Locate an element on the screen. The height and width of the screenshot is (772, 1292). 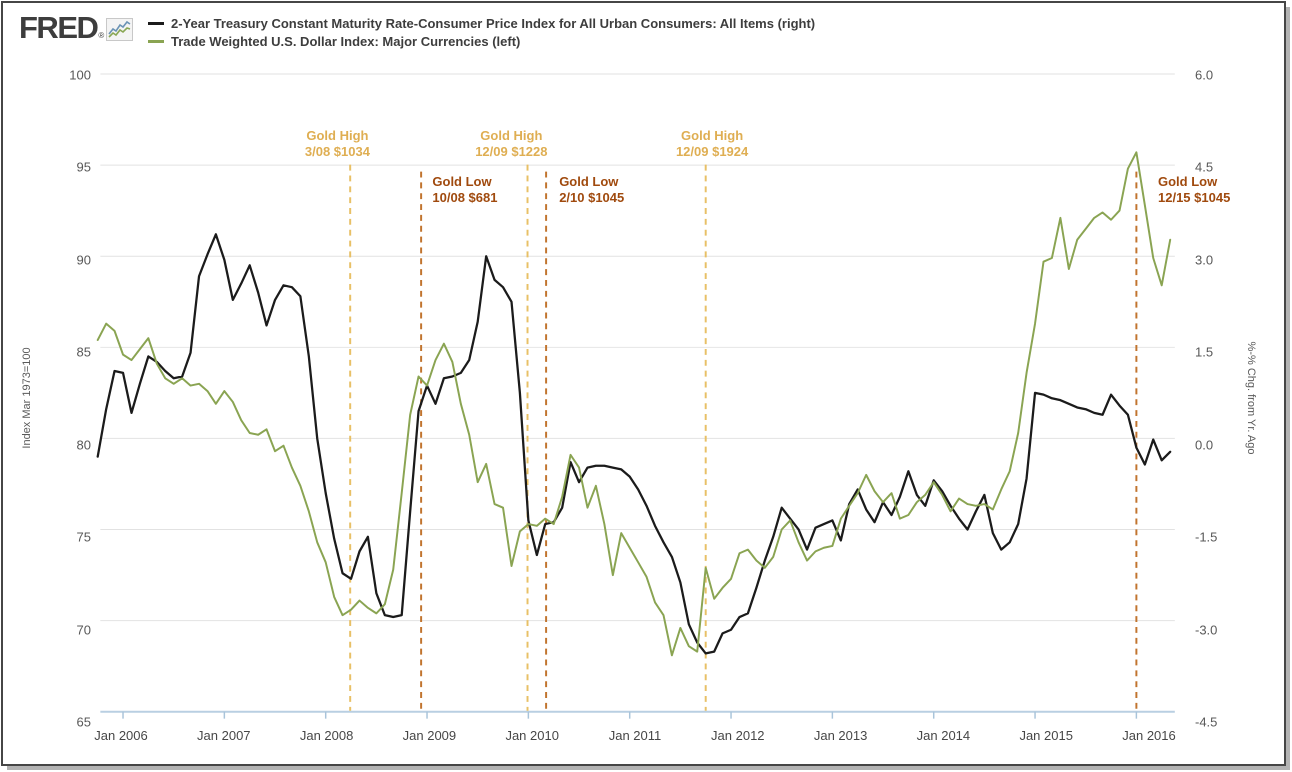
right-axis-tick-label: -3.0 is located at coordinates (1206, 630).